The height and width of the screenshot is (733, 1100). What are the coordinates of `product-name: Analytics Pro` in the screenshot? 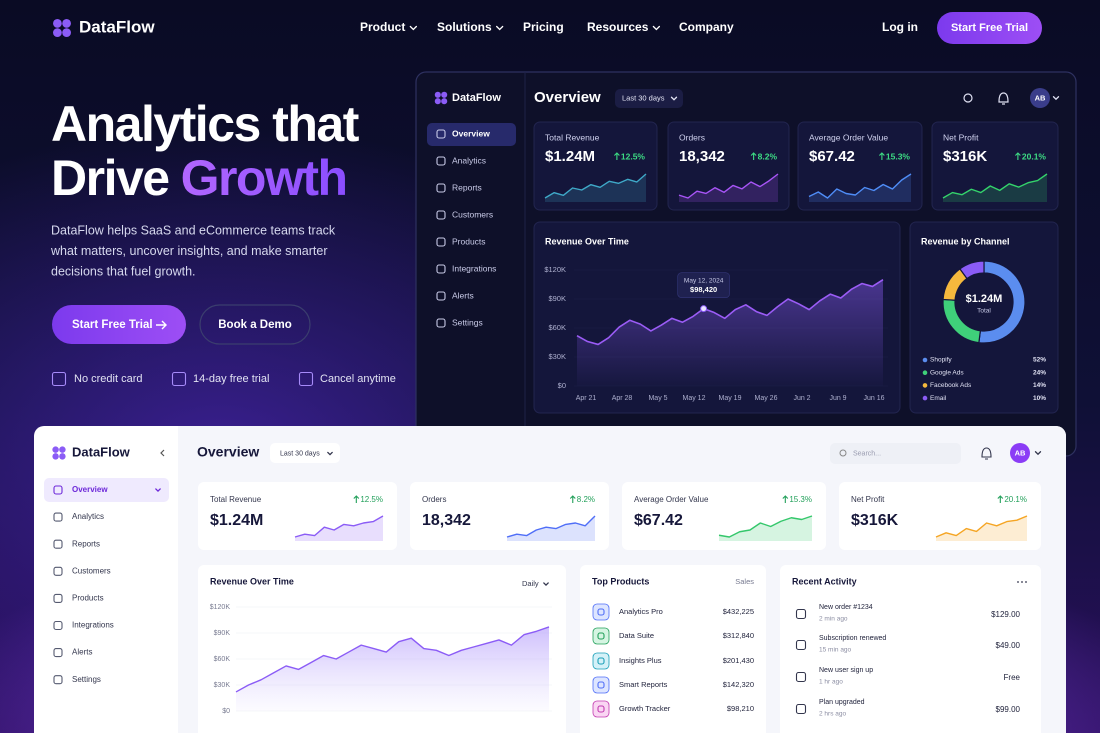 It's located at (641, 611).